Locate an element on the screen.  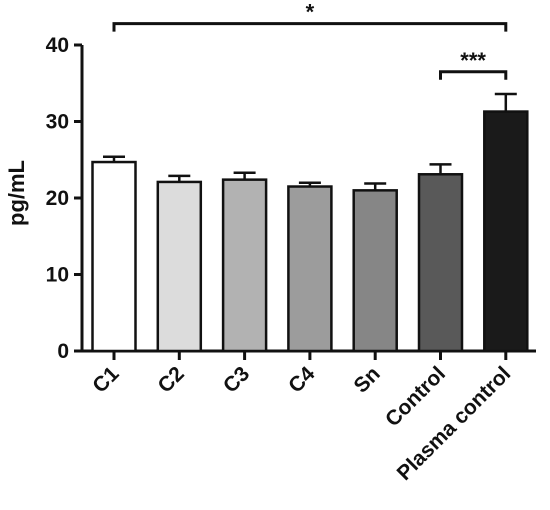
x-tick-label: C2 is located at coordinates (171, 379).